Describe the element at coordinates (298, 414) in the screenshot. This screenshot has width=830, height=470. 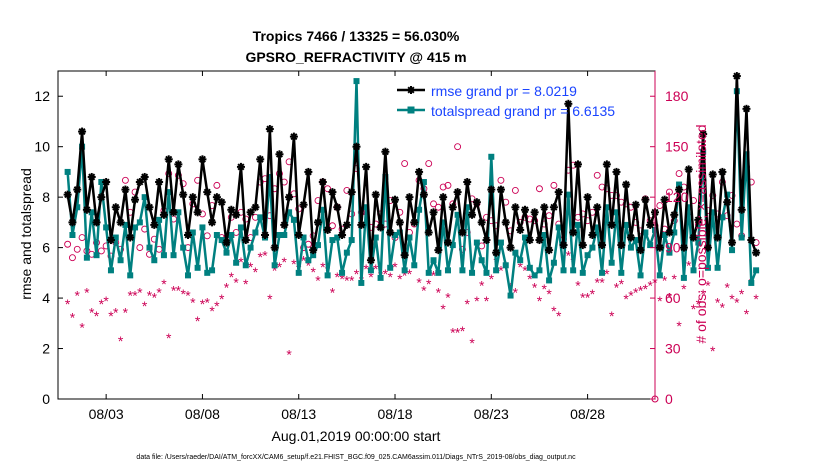
I see `x-tick-label: 08/13` at that location.